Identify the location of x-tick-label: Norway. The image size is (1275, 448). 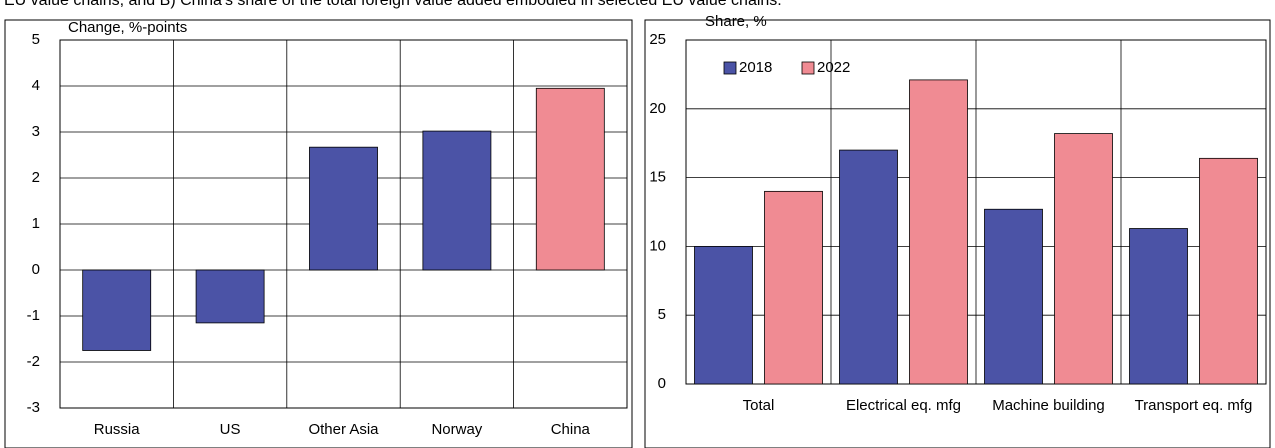
(457, 429).